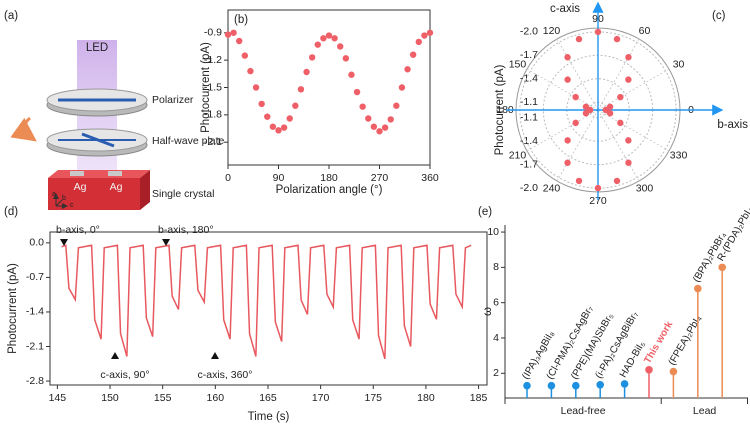  Describe the element at coordinates (77, 173) in the screenshot. I see `electrode` at that location.